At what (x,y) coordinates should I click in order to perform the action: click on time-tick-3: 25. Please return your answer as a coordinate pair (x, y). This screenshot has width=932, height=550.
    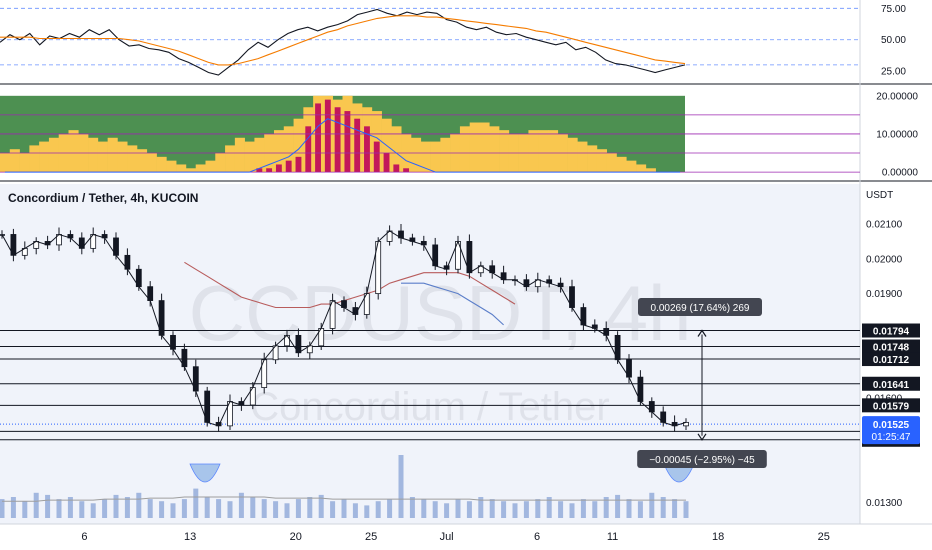
    Looking at the image, I should click on (371, 537).